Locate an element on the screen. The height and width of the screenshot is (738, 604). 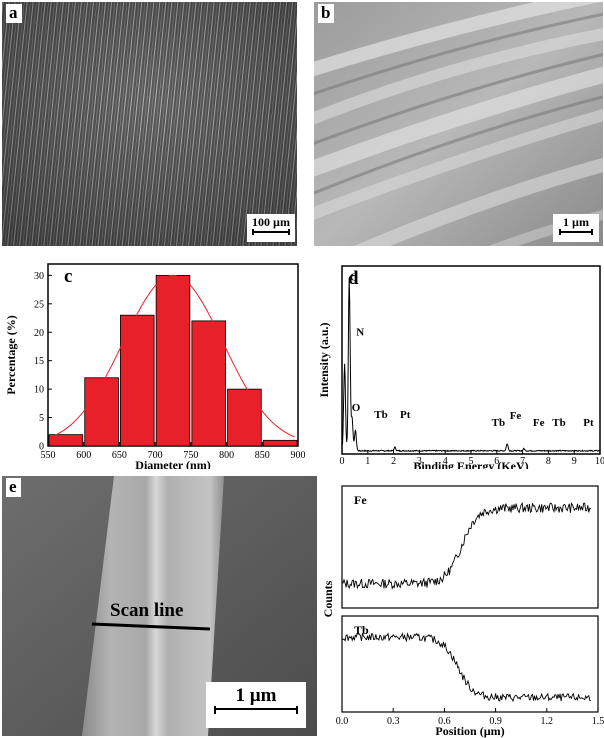
scan-line-label: Scan line is located at coordinates (146, 610).